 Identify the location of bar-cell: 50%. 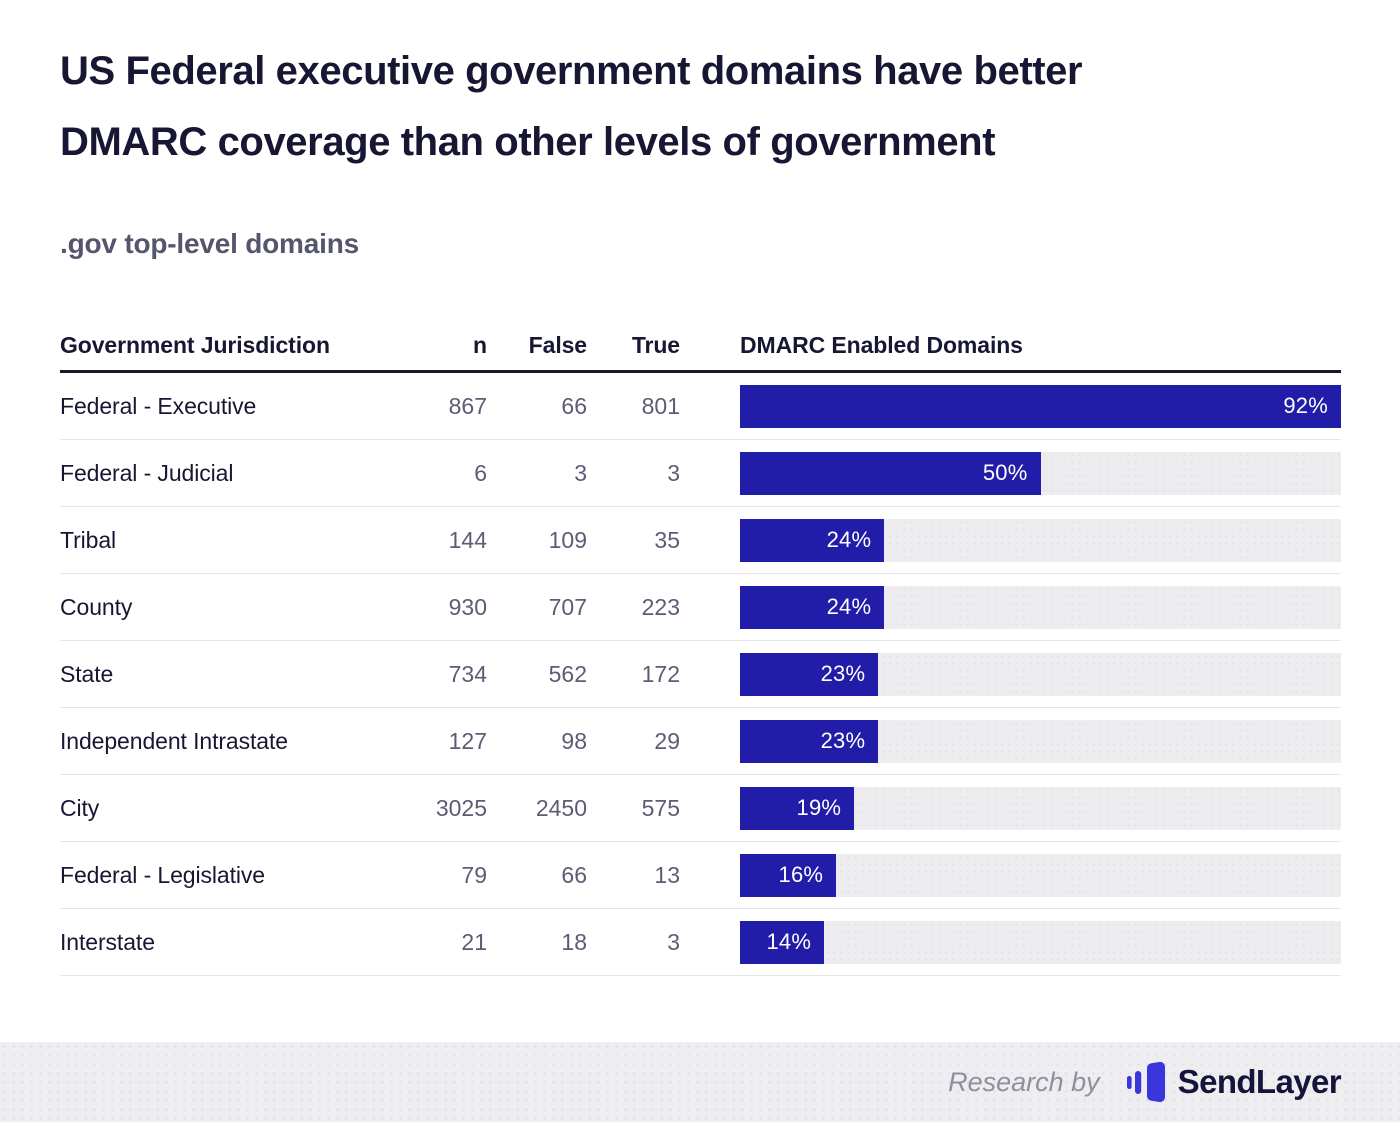
(1040, 473).